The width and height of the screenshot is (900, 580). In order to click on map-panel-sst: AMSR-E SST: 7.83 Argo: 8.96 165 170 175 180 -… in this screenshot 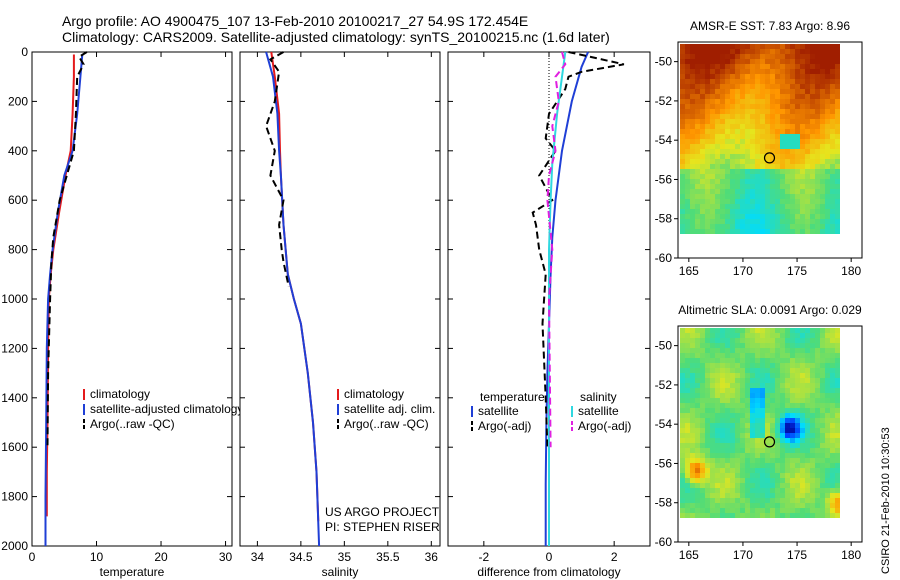, I will do `click(759, 148)`.